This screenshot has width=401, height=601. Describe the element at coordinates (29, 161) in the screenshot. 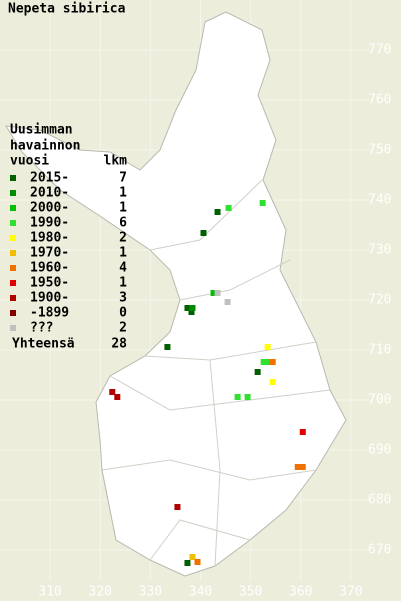

I see `legend-title: vuosi` at that location.